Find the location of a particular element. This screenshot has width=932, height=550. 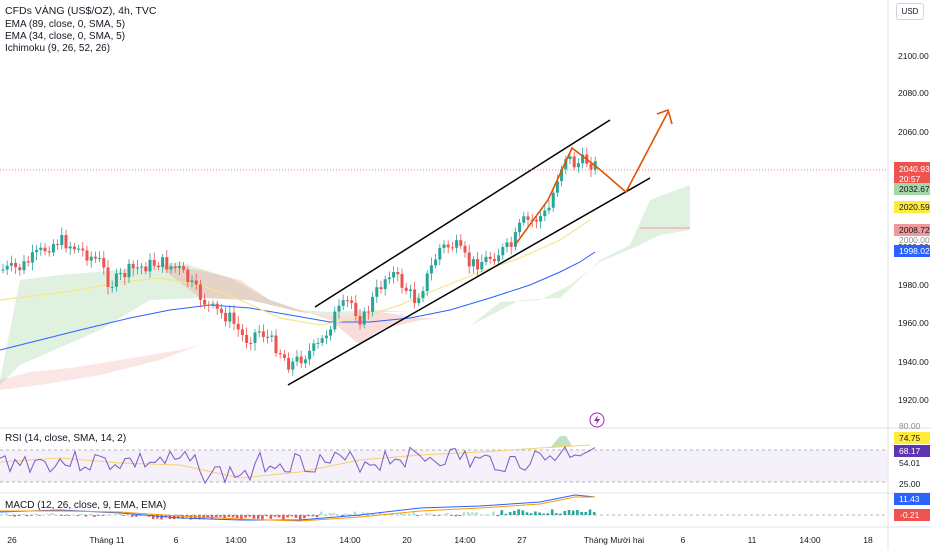

macd-axis: 11.43 -0.21 is located at coordinates (912, 507).